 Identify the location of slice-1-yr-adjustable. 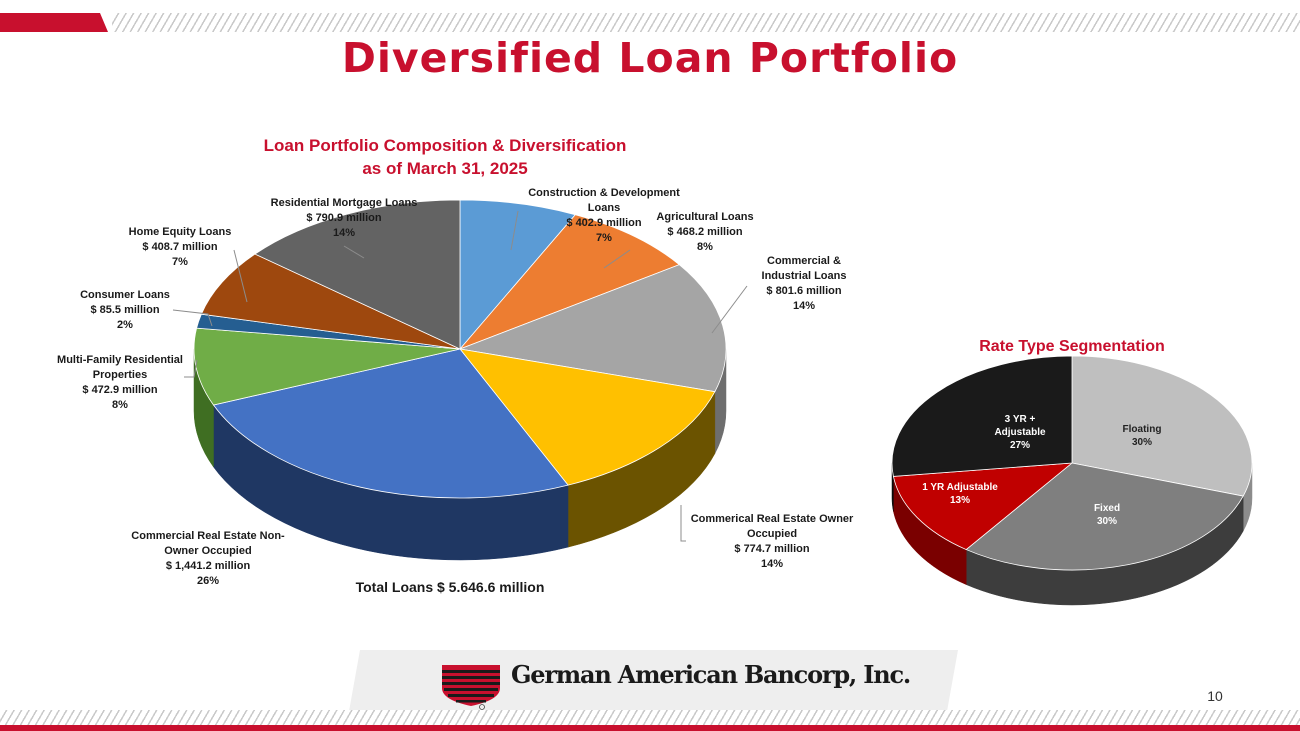
(983, 506).